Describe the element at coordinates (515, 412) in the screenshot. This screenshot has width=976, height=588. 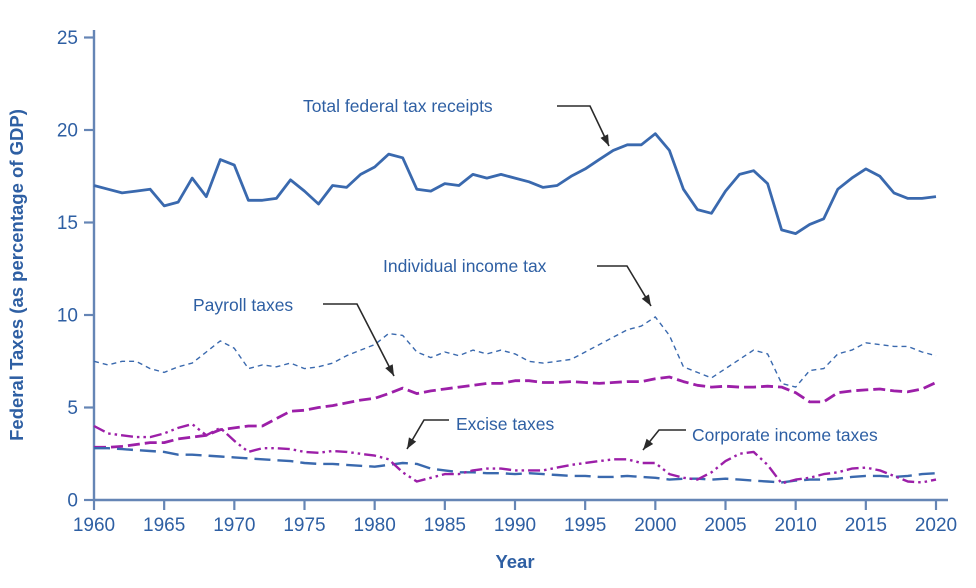
I see `series-line-payroll-taxes` at that location.